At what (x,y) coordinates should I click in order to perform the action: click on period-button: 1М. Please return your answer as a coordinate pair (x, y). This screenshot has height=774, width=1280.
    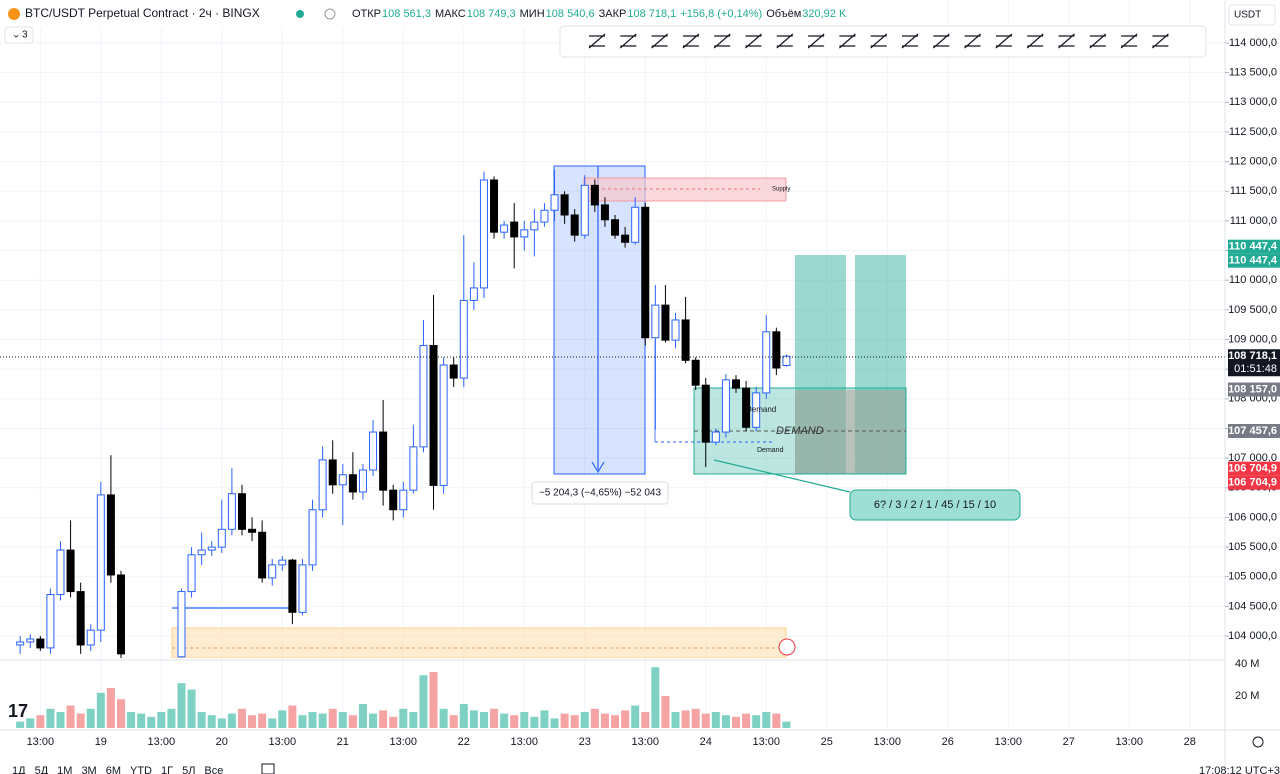
    Looking at the image, I should click on (64, 769).